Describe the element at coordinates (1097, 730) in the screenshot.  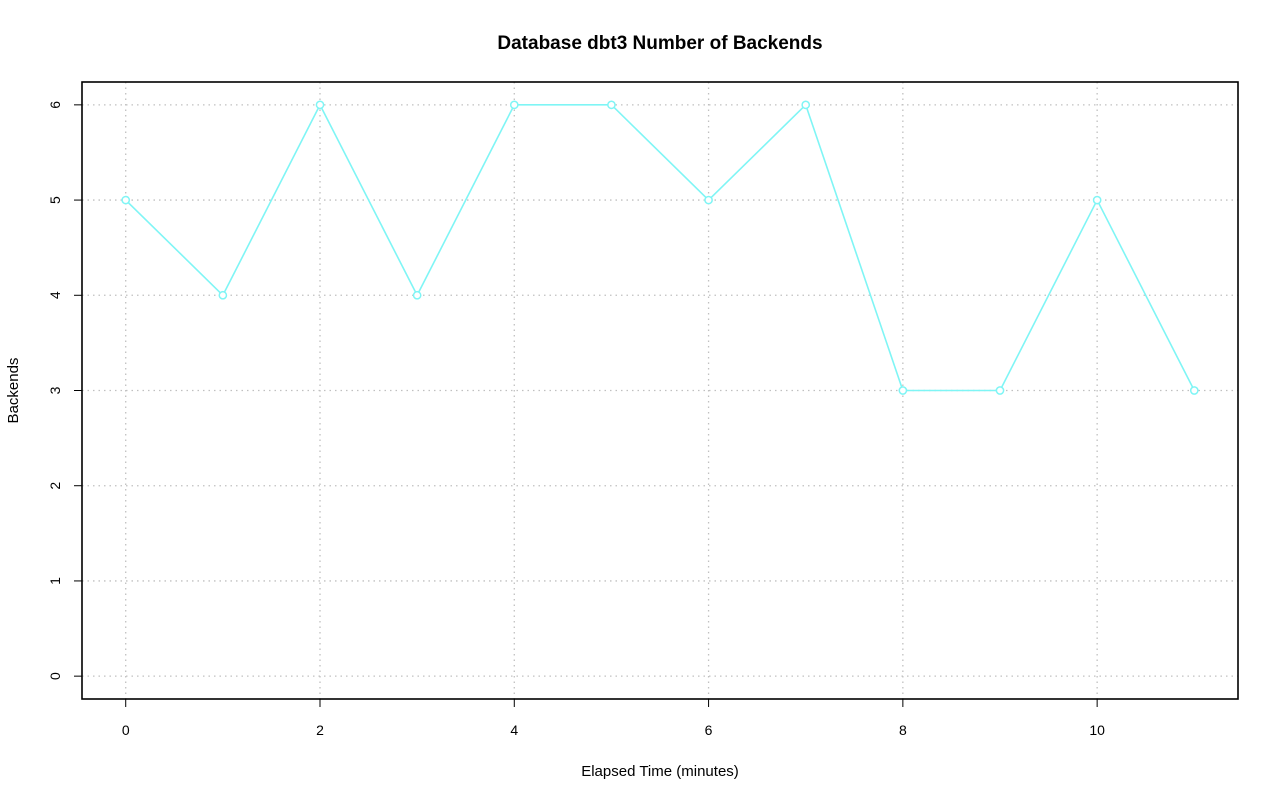
I see `x-tick-label: 10` at that location.